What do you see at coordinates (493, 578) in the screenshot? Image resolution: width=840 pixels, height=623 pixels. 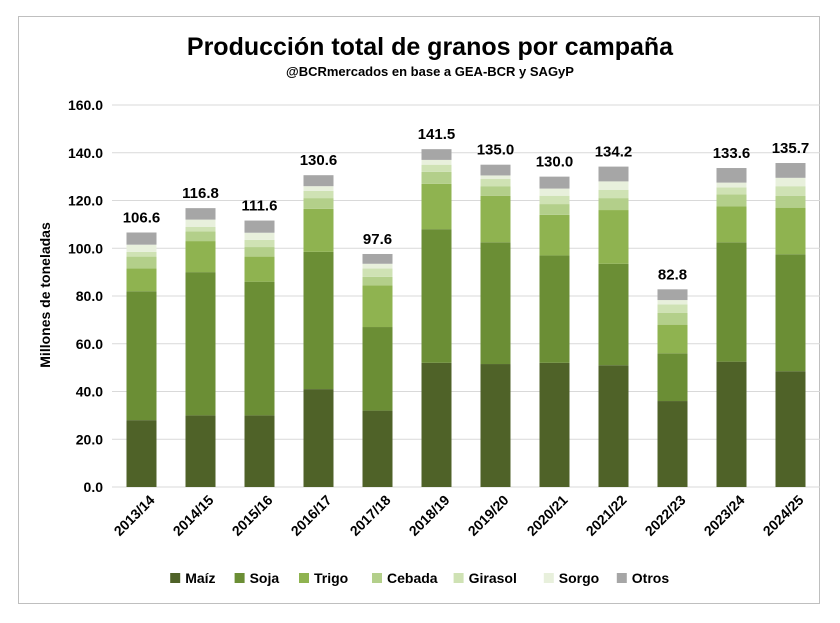 I see `legend-label: Girasol` at bounding box center [493, 578].